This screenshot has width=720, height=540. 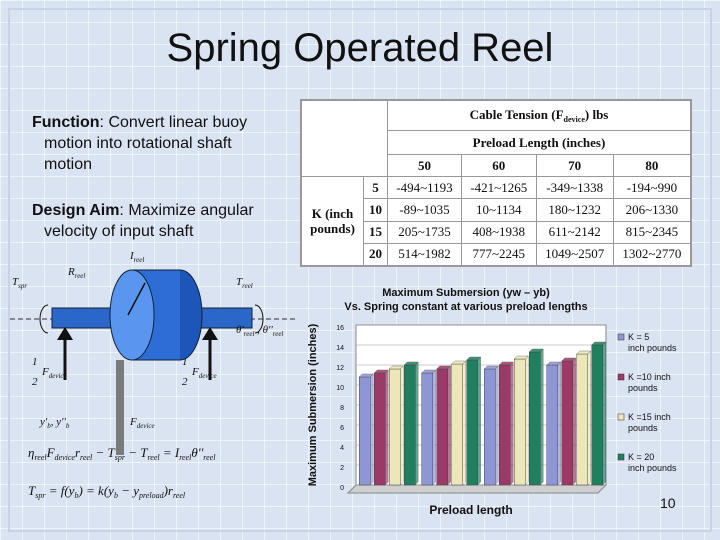 I want to click on bullet-line: velocity of input shaft, so click(x=119, y=231).